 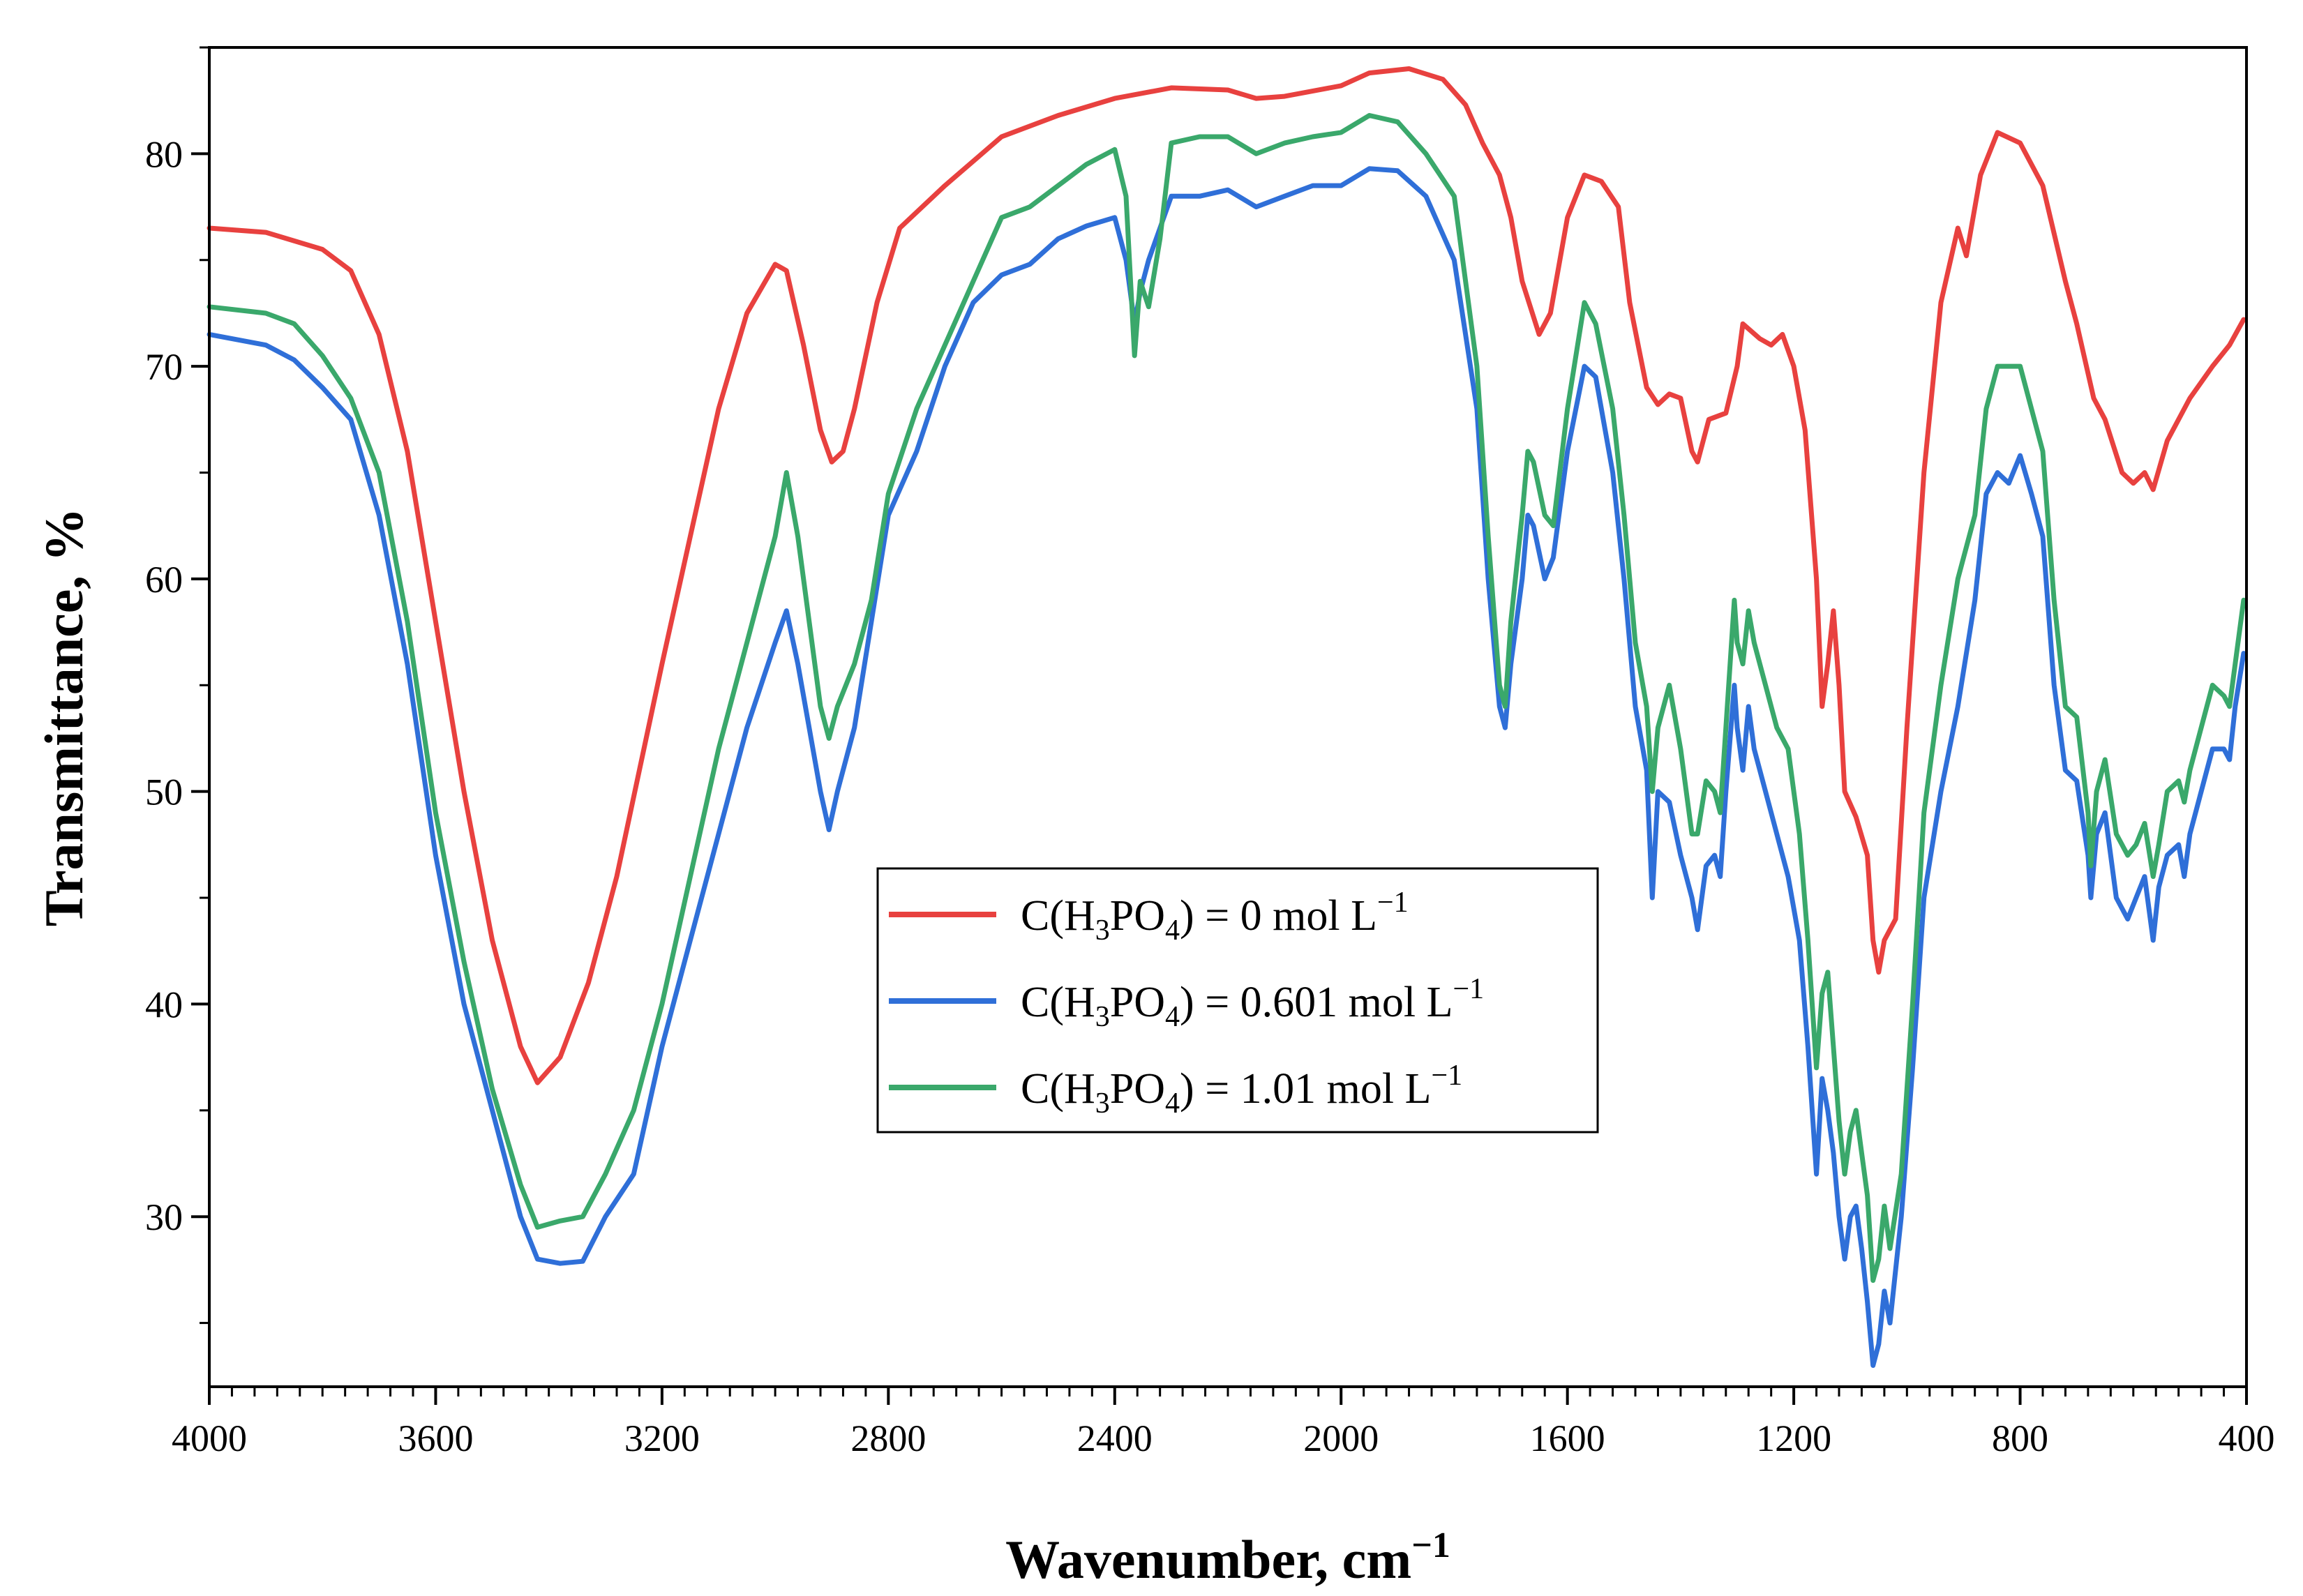 I want to click on x-axis-title: Wavenumber, cm−1, so click(x=1227, y=1558).